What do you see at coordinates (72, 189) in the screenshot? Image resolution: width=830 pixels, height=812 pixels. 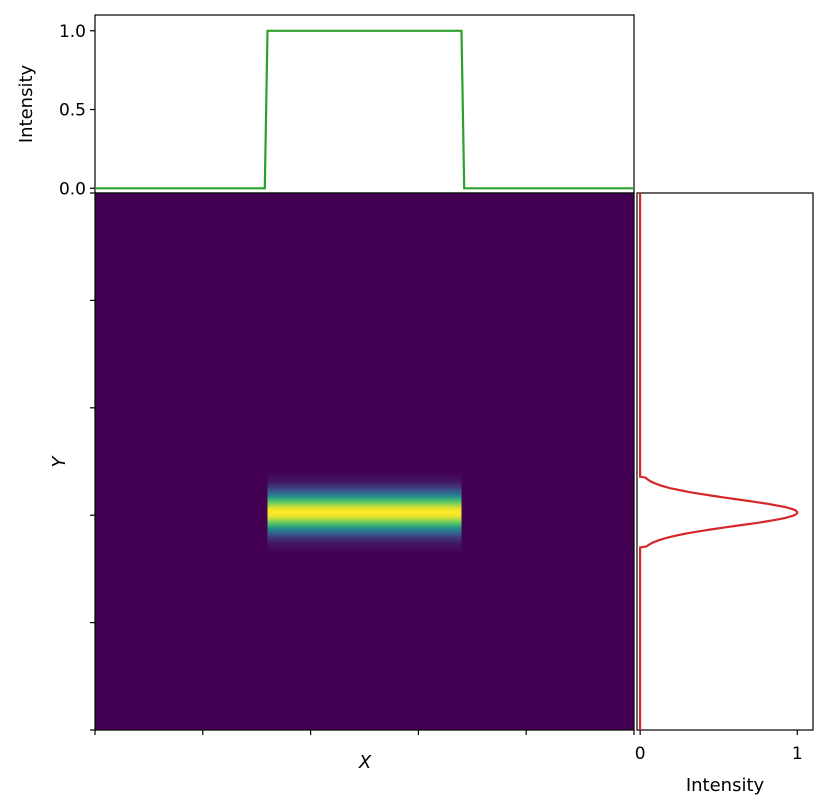 I see `top-y-tick-label: 0.0` at bounding box center [72, 189].